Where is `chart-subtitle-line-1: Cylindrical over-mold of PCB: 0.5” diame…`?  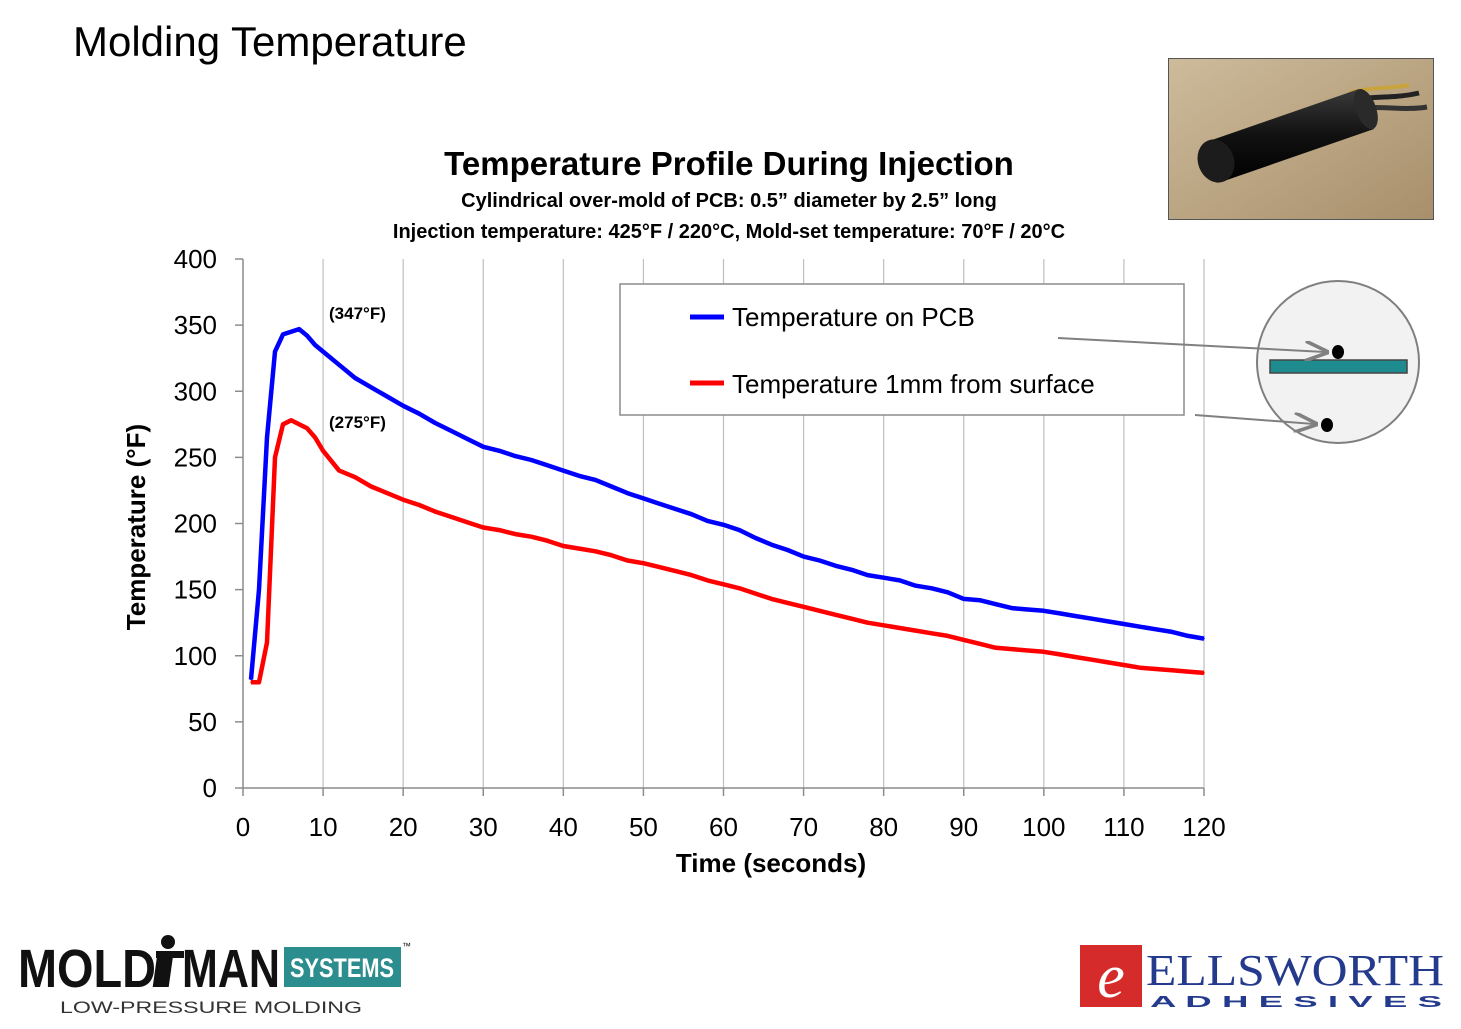 chart-subtitle-line-1: Cylindrical over-mold of PCB: 0.5” diame… is located at coordinates (729, 201).